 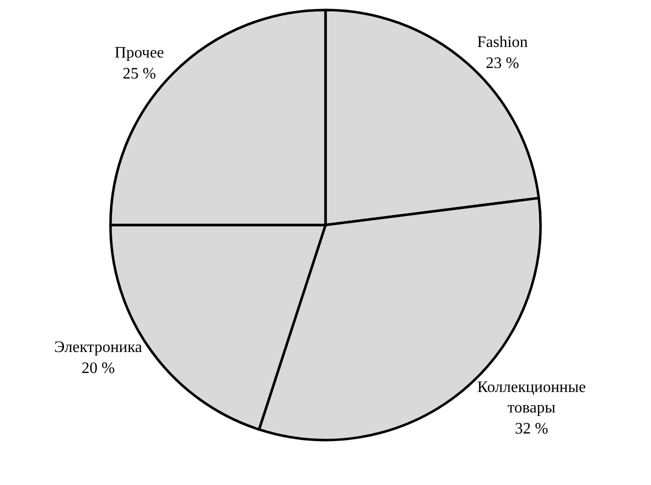 I want to click on data-label: 20 %, so click(x=98, y=368).